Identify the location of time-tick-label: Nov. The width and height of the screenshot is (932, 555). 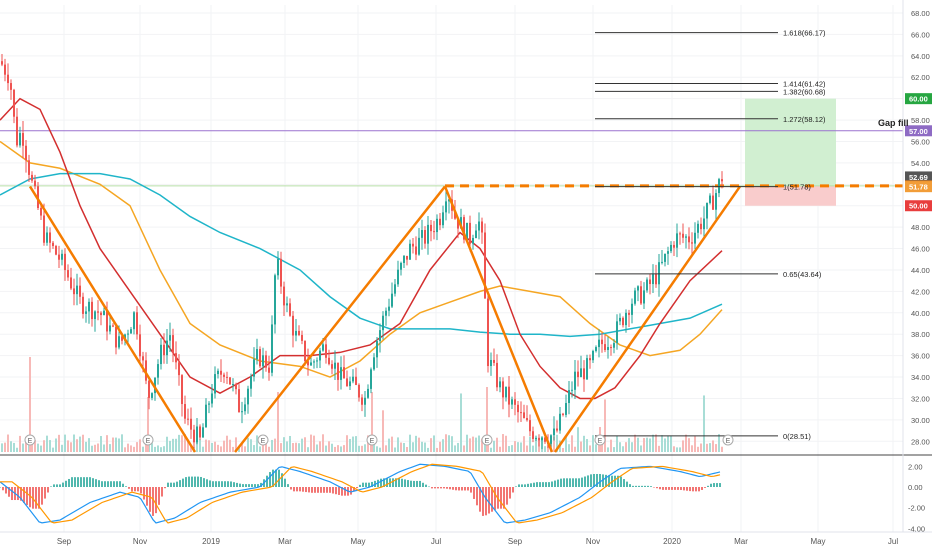
(593, 541).